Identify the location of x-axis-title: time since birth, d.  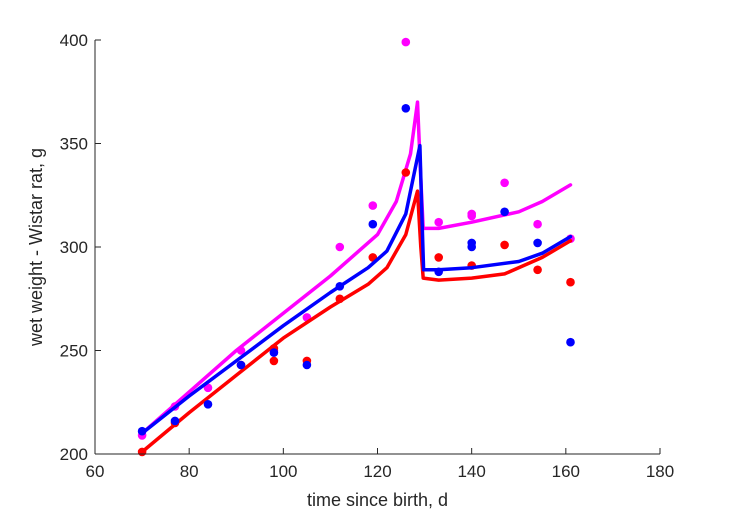
(377, 500).